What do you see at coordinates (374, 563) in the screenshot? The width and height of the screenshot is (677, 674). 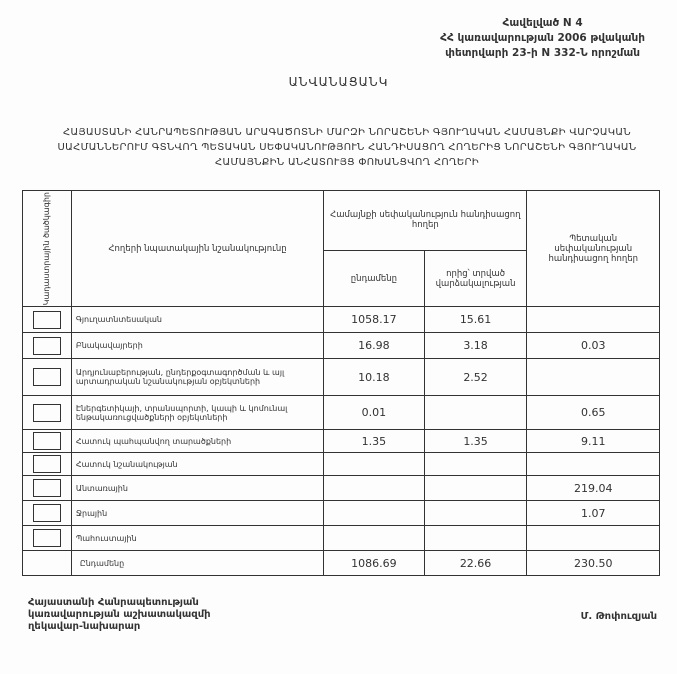 I see `totals-total: 1086.69` at bounding box center [374, 563].